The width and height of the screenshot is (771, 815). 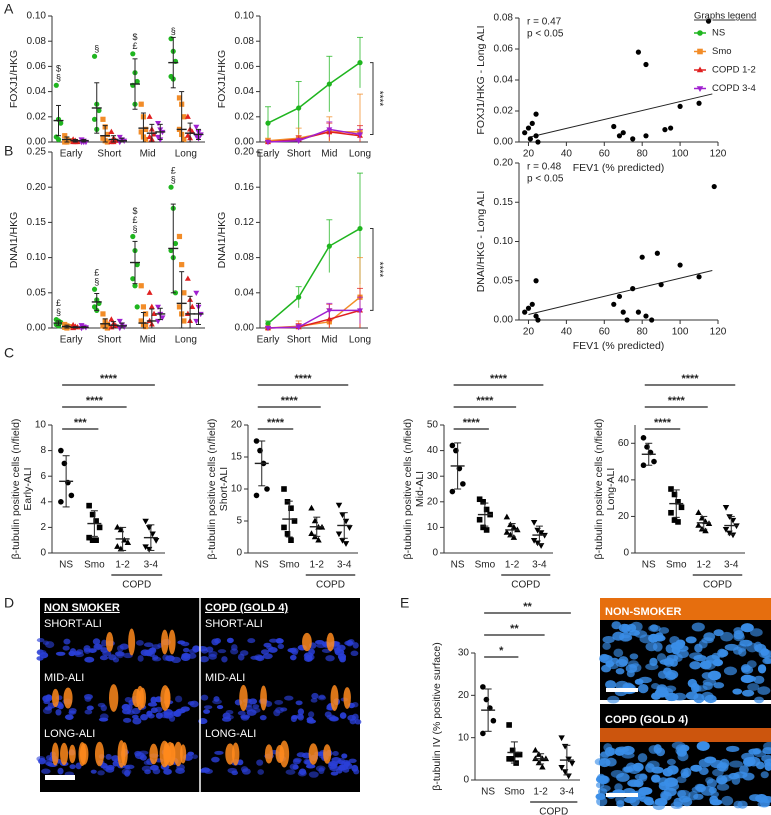 I want to click on y-tick-label: 10, so click(x=464, y=737).